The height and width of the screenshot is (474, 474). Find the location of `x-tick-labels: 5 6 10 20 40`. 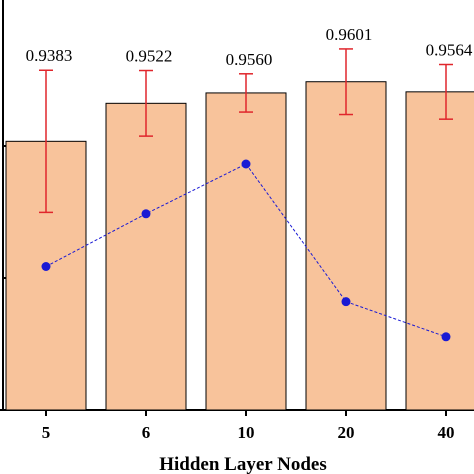

x-tick-labels: 5 6 10 20 40 is located at coordinates (248, 432).